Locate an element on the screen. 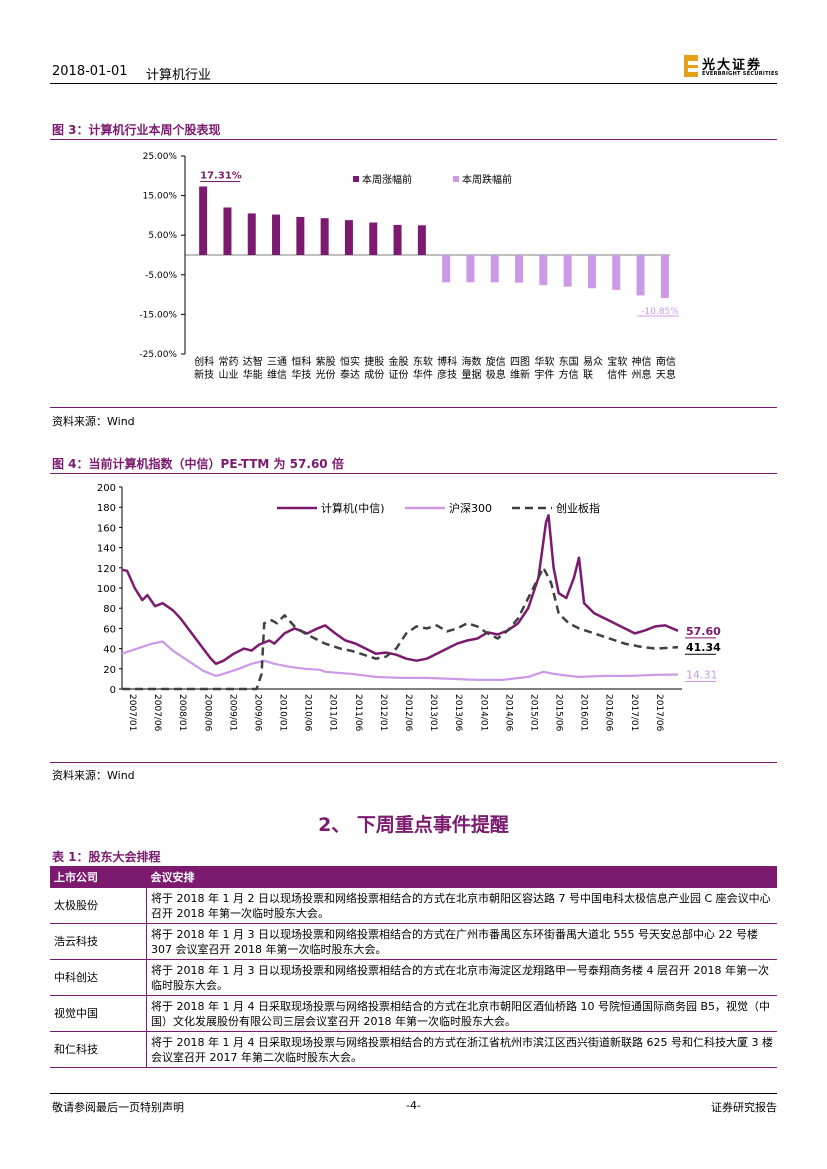 The width and height of the screenshot is (827, 1169). x-tick-label: 捷 is located at coordinates (369, 361).